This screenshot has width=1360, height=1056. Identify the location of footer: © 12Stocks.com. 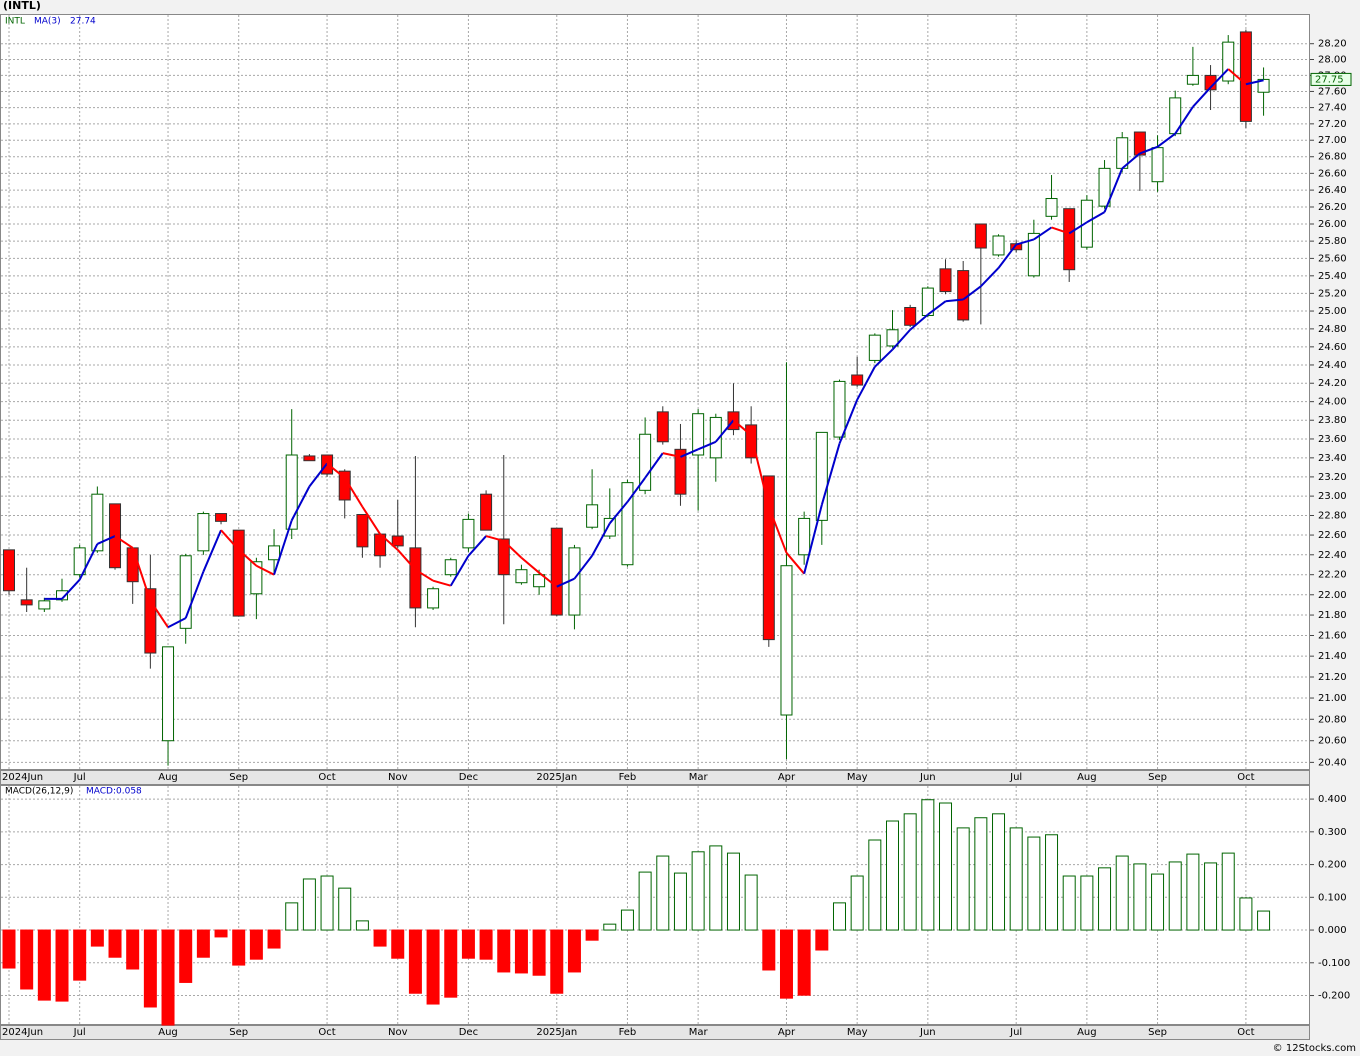
(1314, 1048).